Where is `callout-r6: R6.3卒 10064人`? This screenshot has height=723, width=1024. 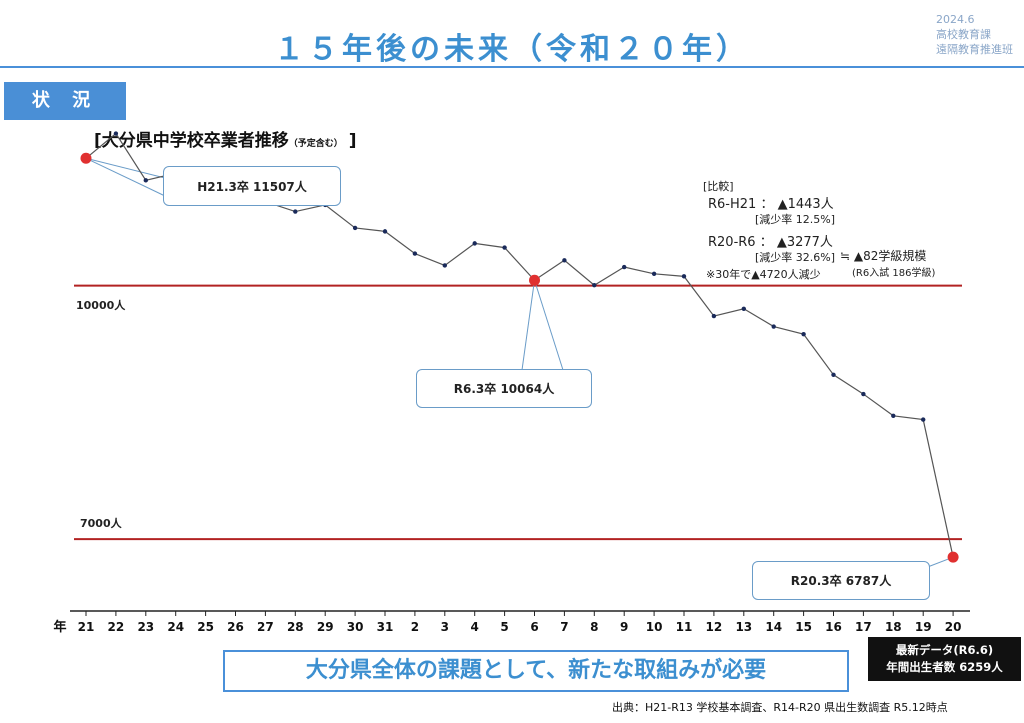
callout-r6: R6.3卒 10064人 is located at coordinates (504, 388).